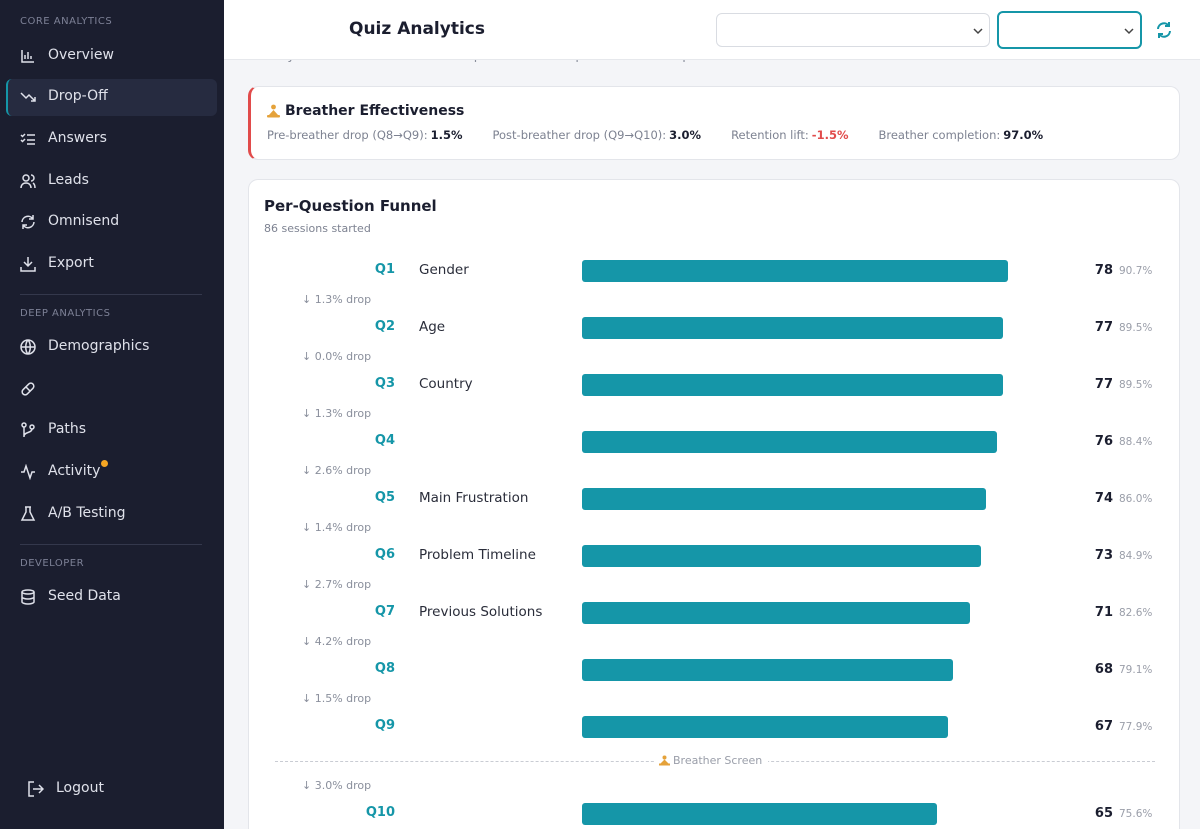  Describe the element at coordinates (579, 135) in the screenshot. I see `stat-label: Post-breather drop (Q9→Q10):` at that location.